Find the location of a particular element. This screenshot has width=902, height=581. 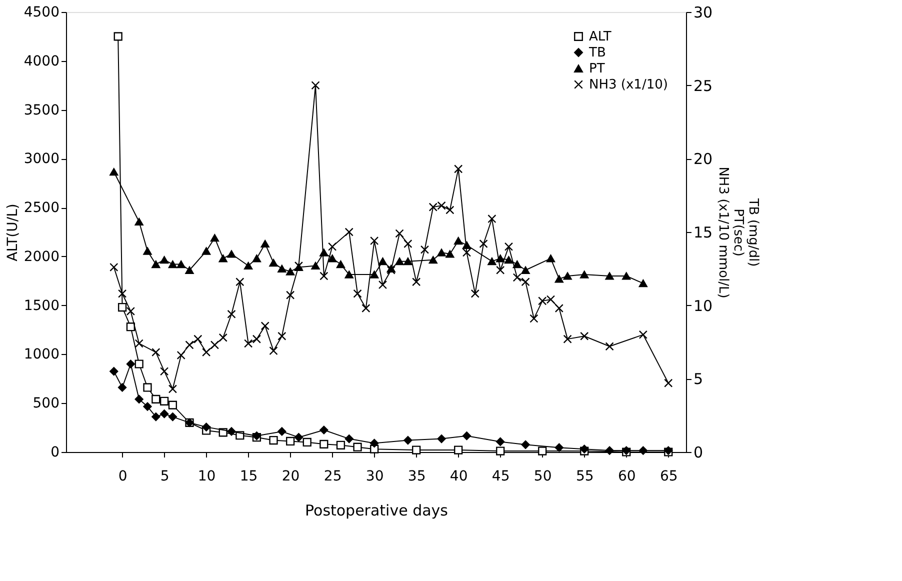

y-axis-title: ALT(U/L) is located at coordinates (12, 233).